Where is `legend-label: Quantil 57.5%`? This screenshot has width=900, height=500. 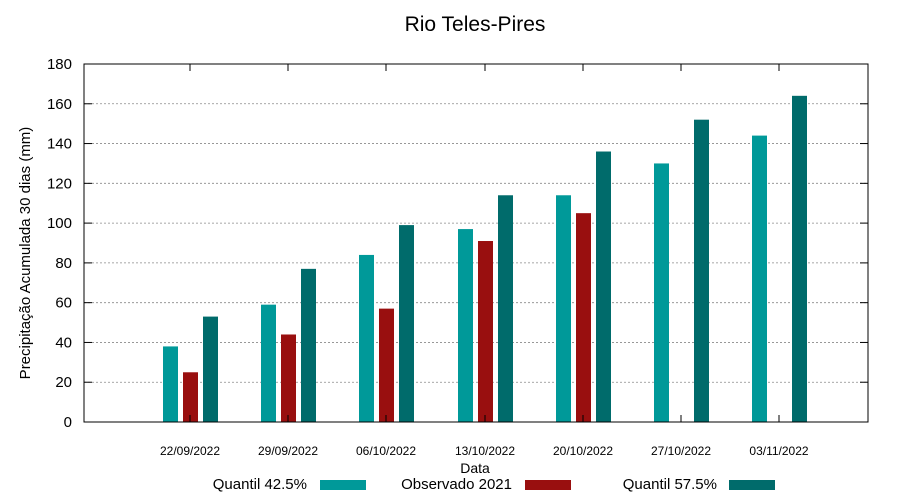 legend-label: Quantil 57.5% is located at coordinates (670, 484).